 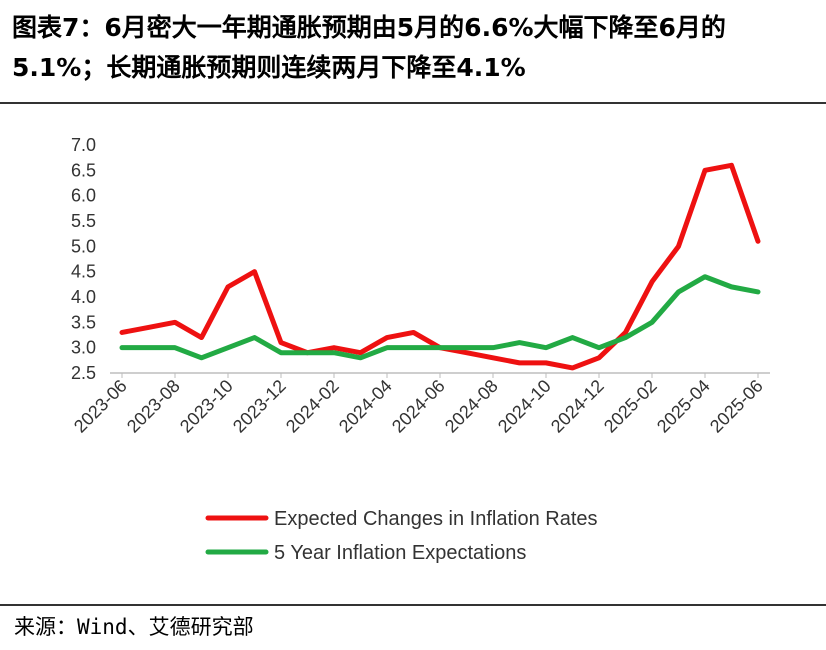 I want to click on source-note: 来源：Wind、艾德研究部, so click(x=134, y=627).